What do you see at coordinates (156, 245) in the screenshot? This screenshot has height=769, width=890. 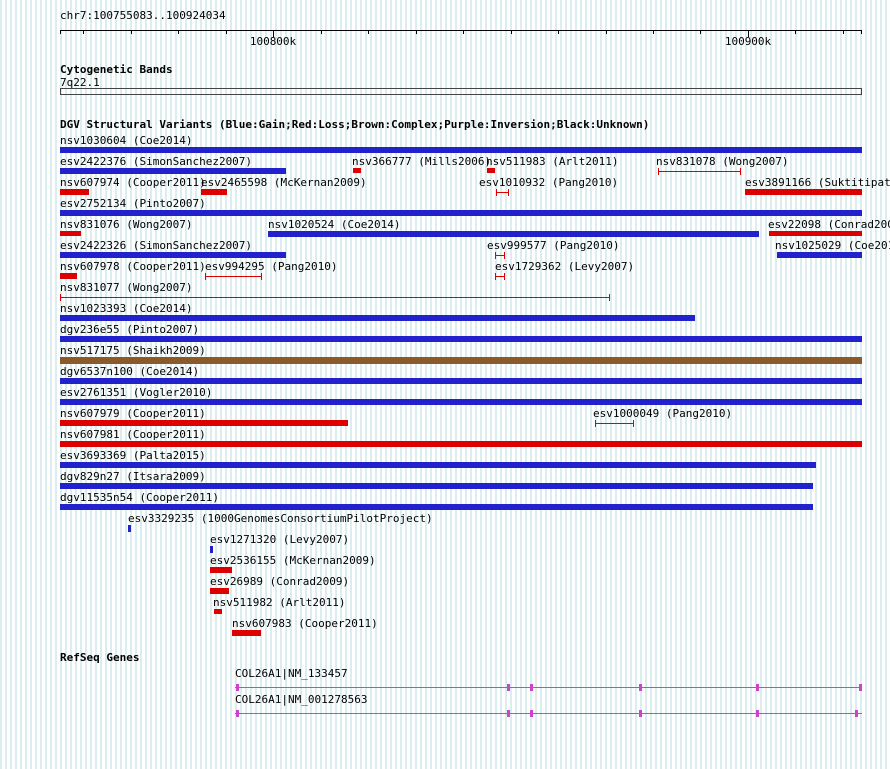 I see `variant-label: esv2422326 (SimonSanchez2007)` at bounding box center [156, 245].